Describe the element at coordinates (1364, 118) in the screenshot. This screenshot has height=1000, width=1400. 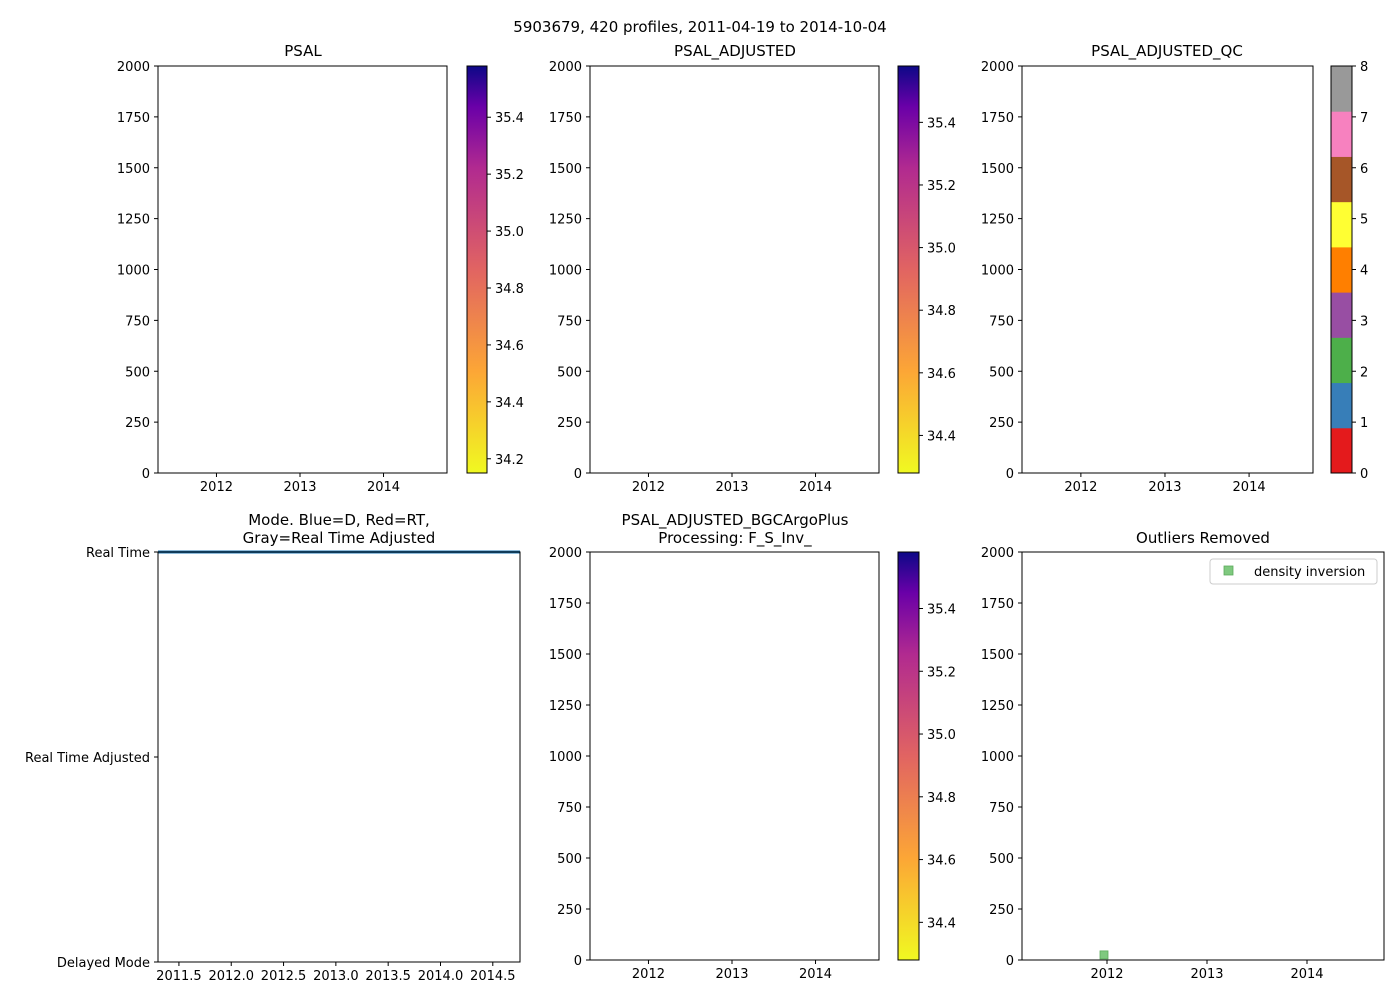
I see `psal-adjusted-qc-colorbar-tick-label: 7` at that location.